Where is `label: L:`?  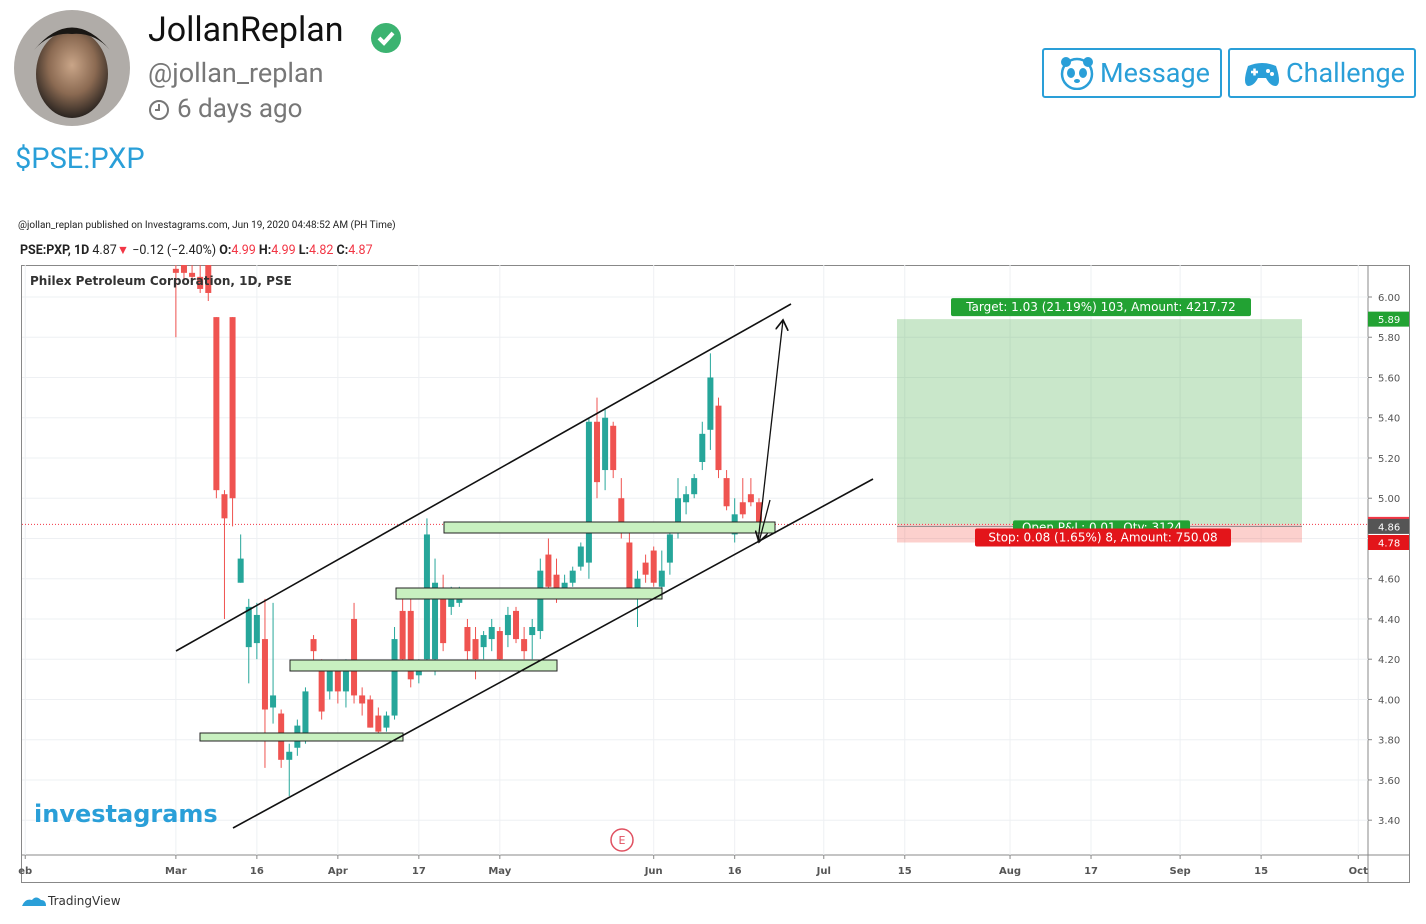 label: L: is located at coordinates (304, 250).